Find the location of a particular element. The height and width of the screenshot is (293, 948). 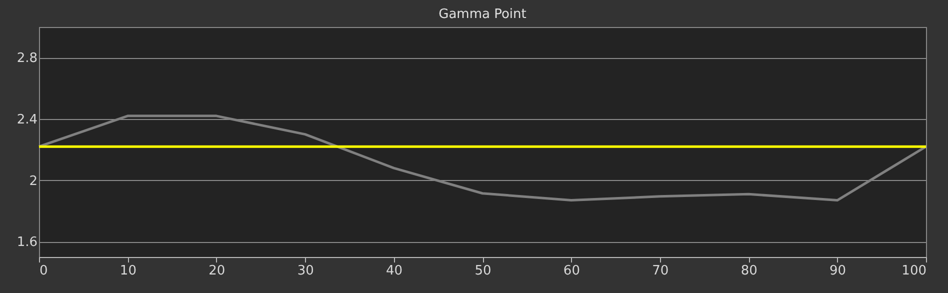

y-tick-label: 1.6 is located at coordinates (27, 242).